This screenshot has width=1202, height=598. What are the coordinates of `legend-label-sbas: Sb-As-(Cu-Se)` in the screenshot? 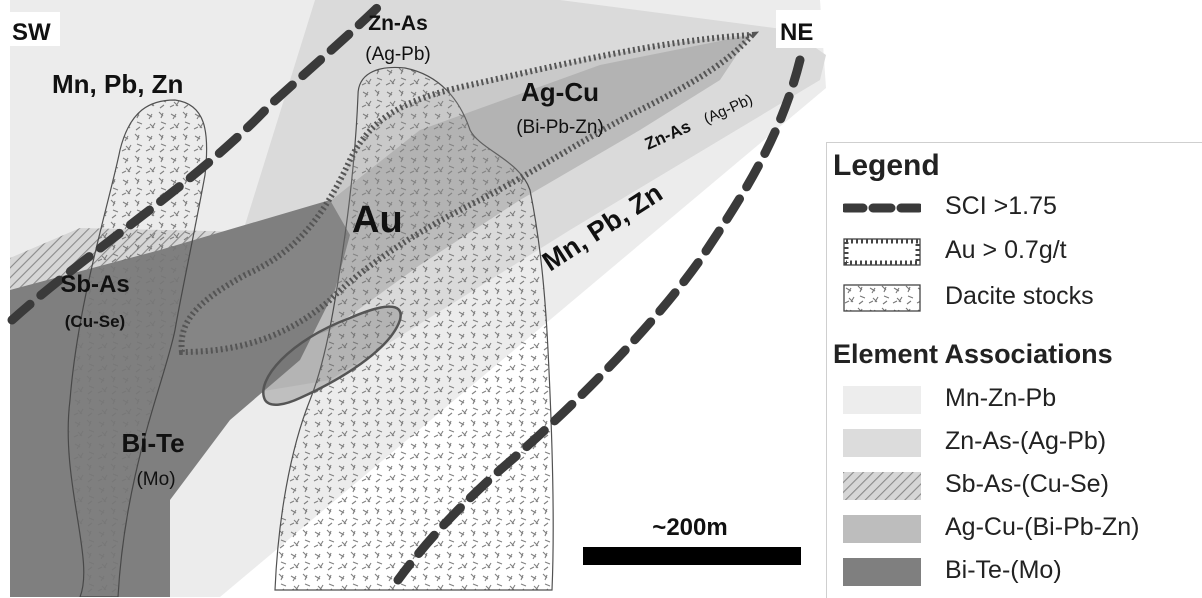 It's located at (1027, 484).